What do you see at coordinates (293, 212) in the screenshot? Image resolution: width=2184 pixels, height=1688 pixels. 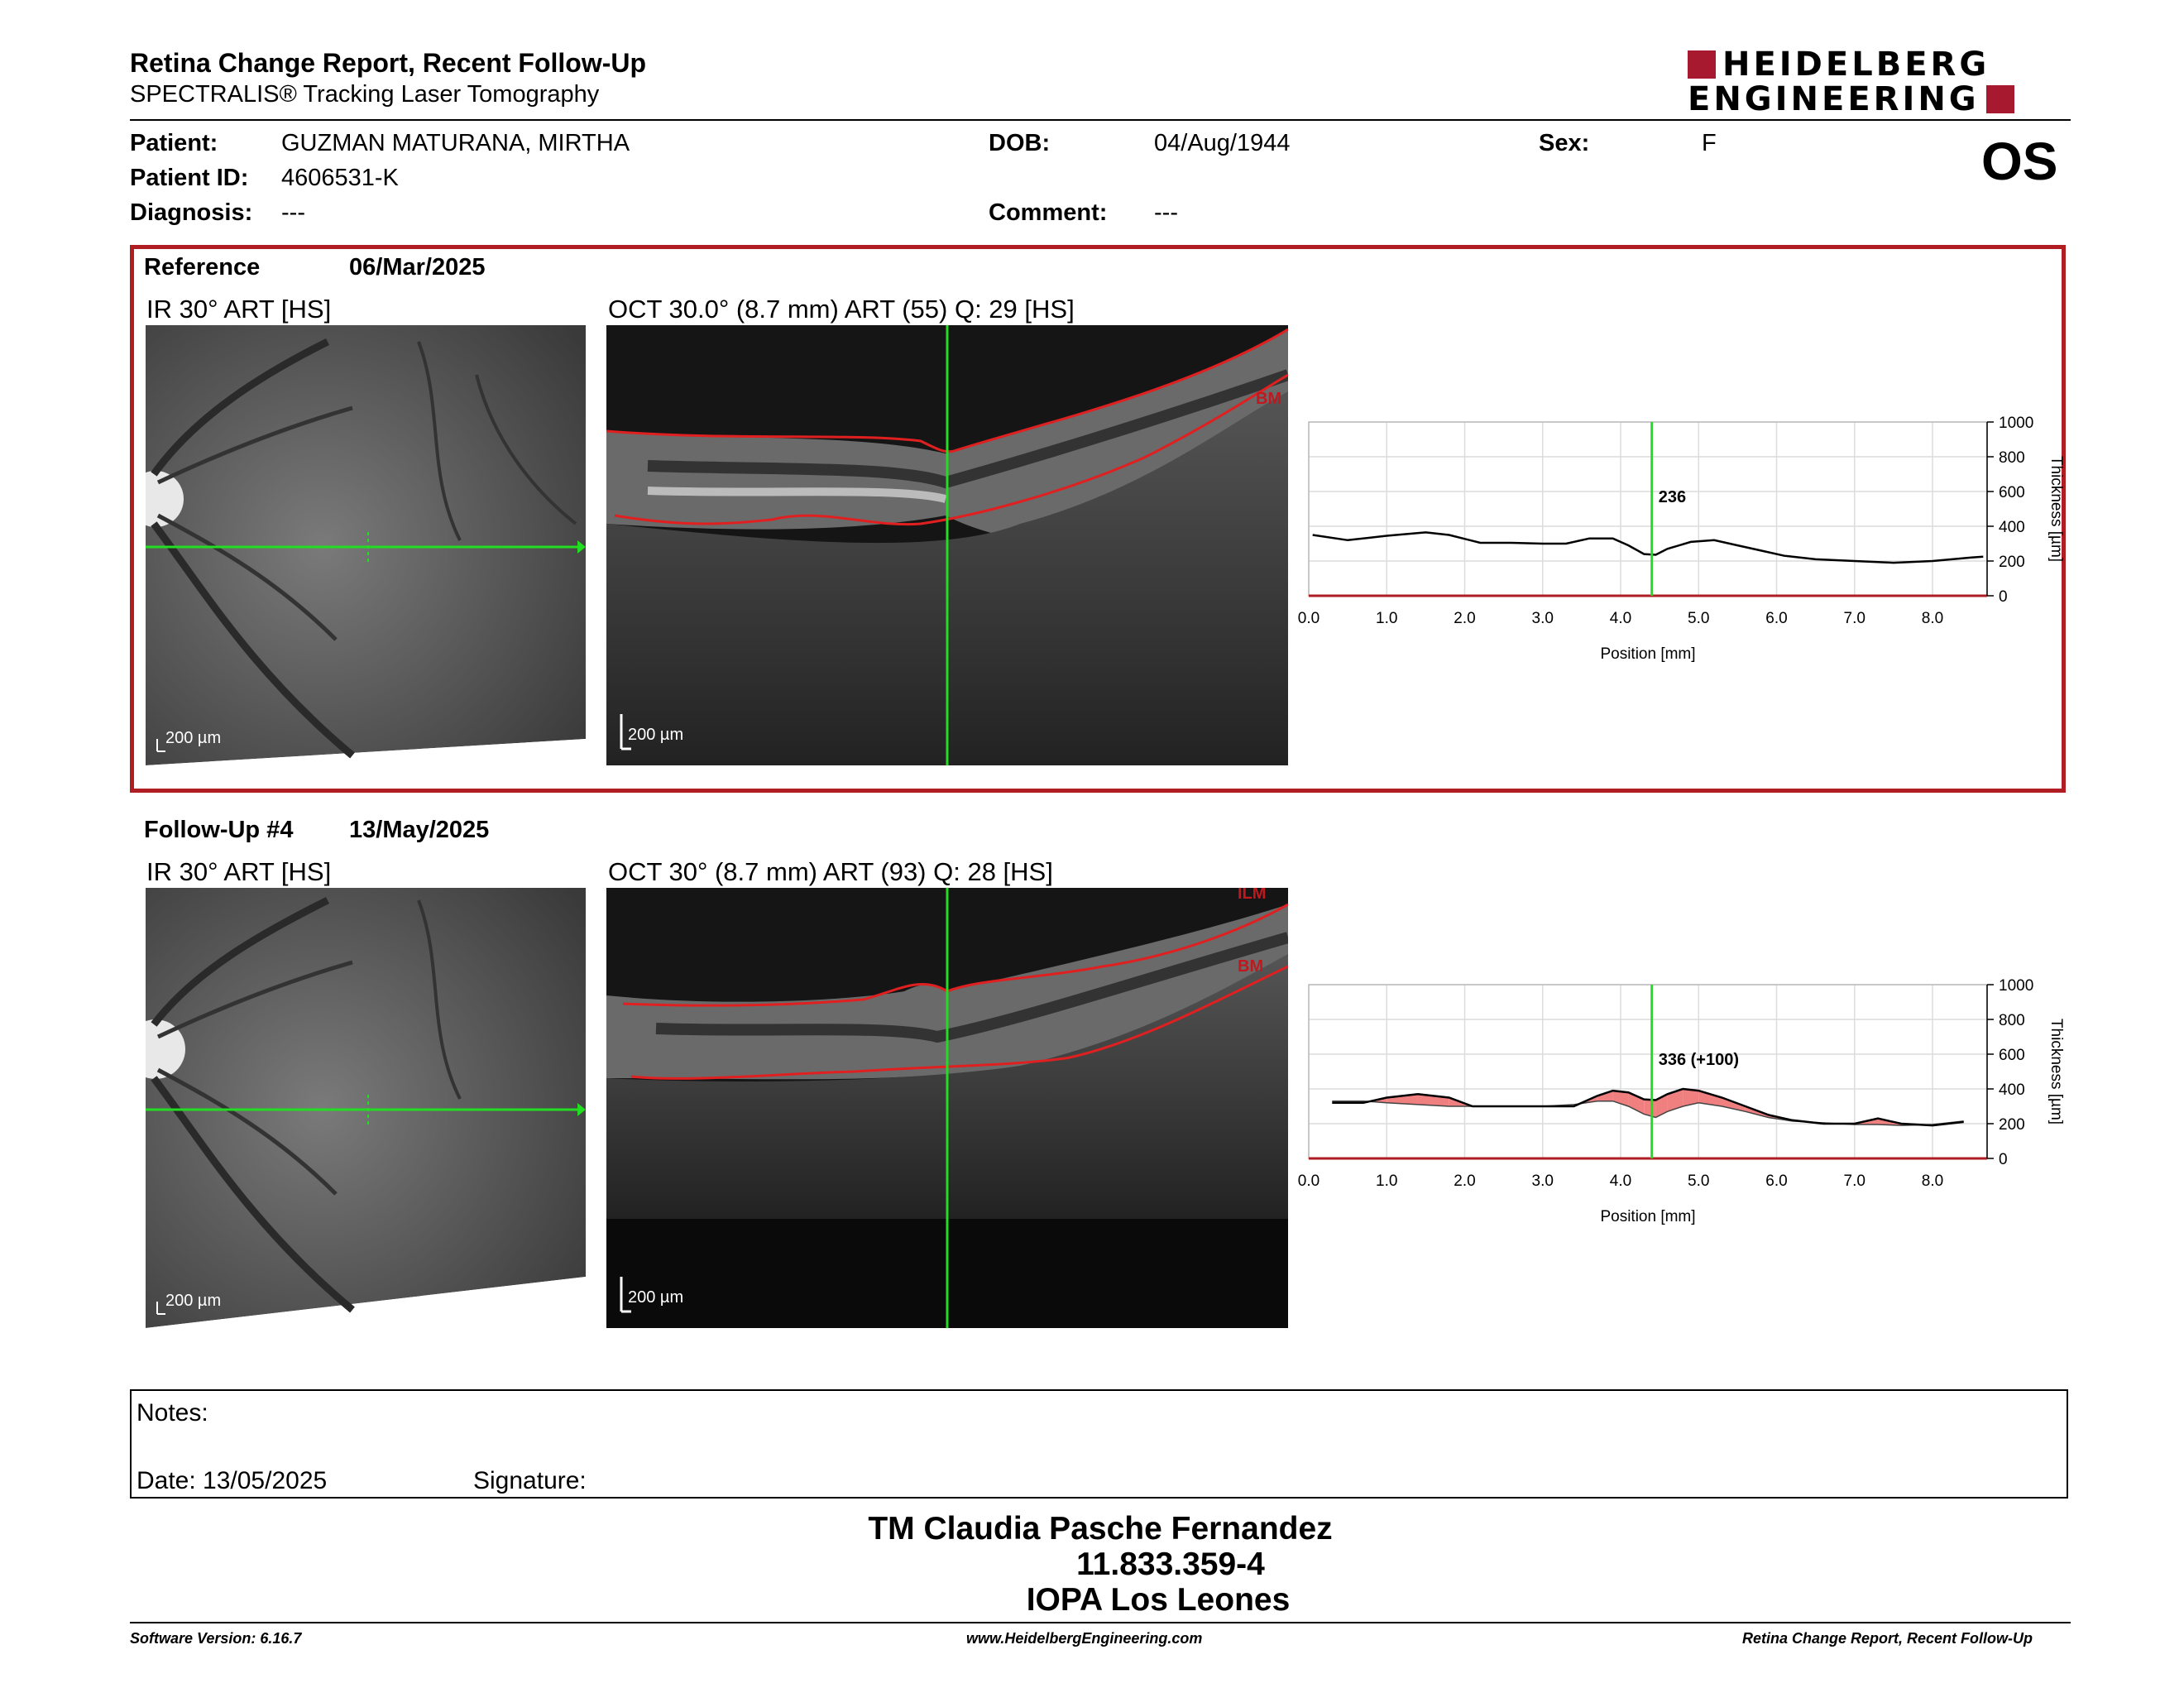 I see `diagnosis-value: ---` at bounding box center [293, 212].